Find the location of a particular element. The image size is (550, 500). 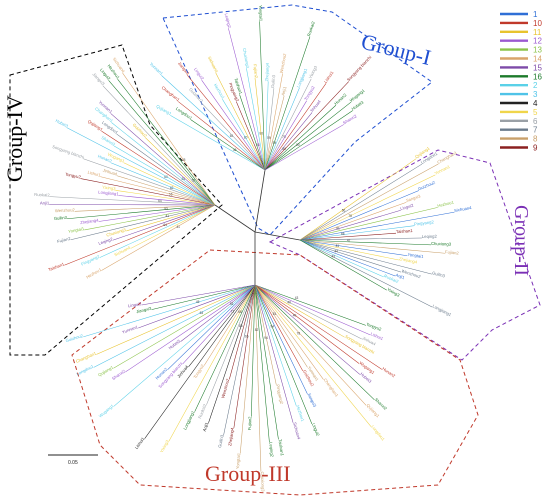

bootstrap-value: 80 is located at coordinates (261, 133).